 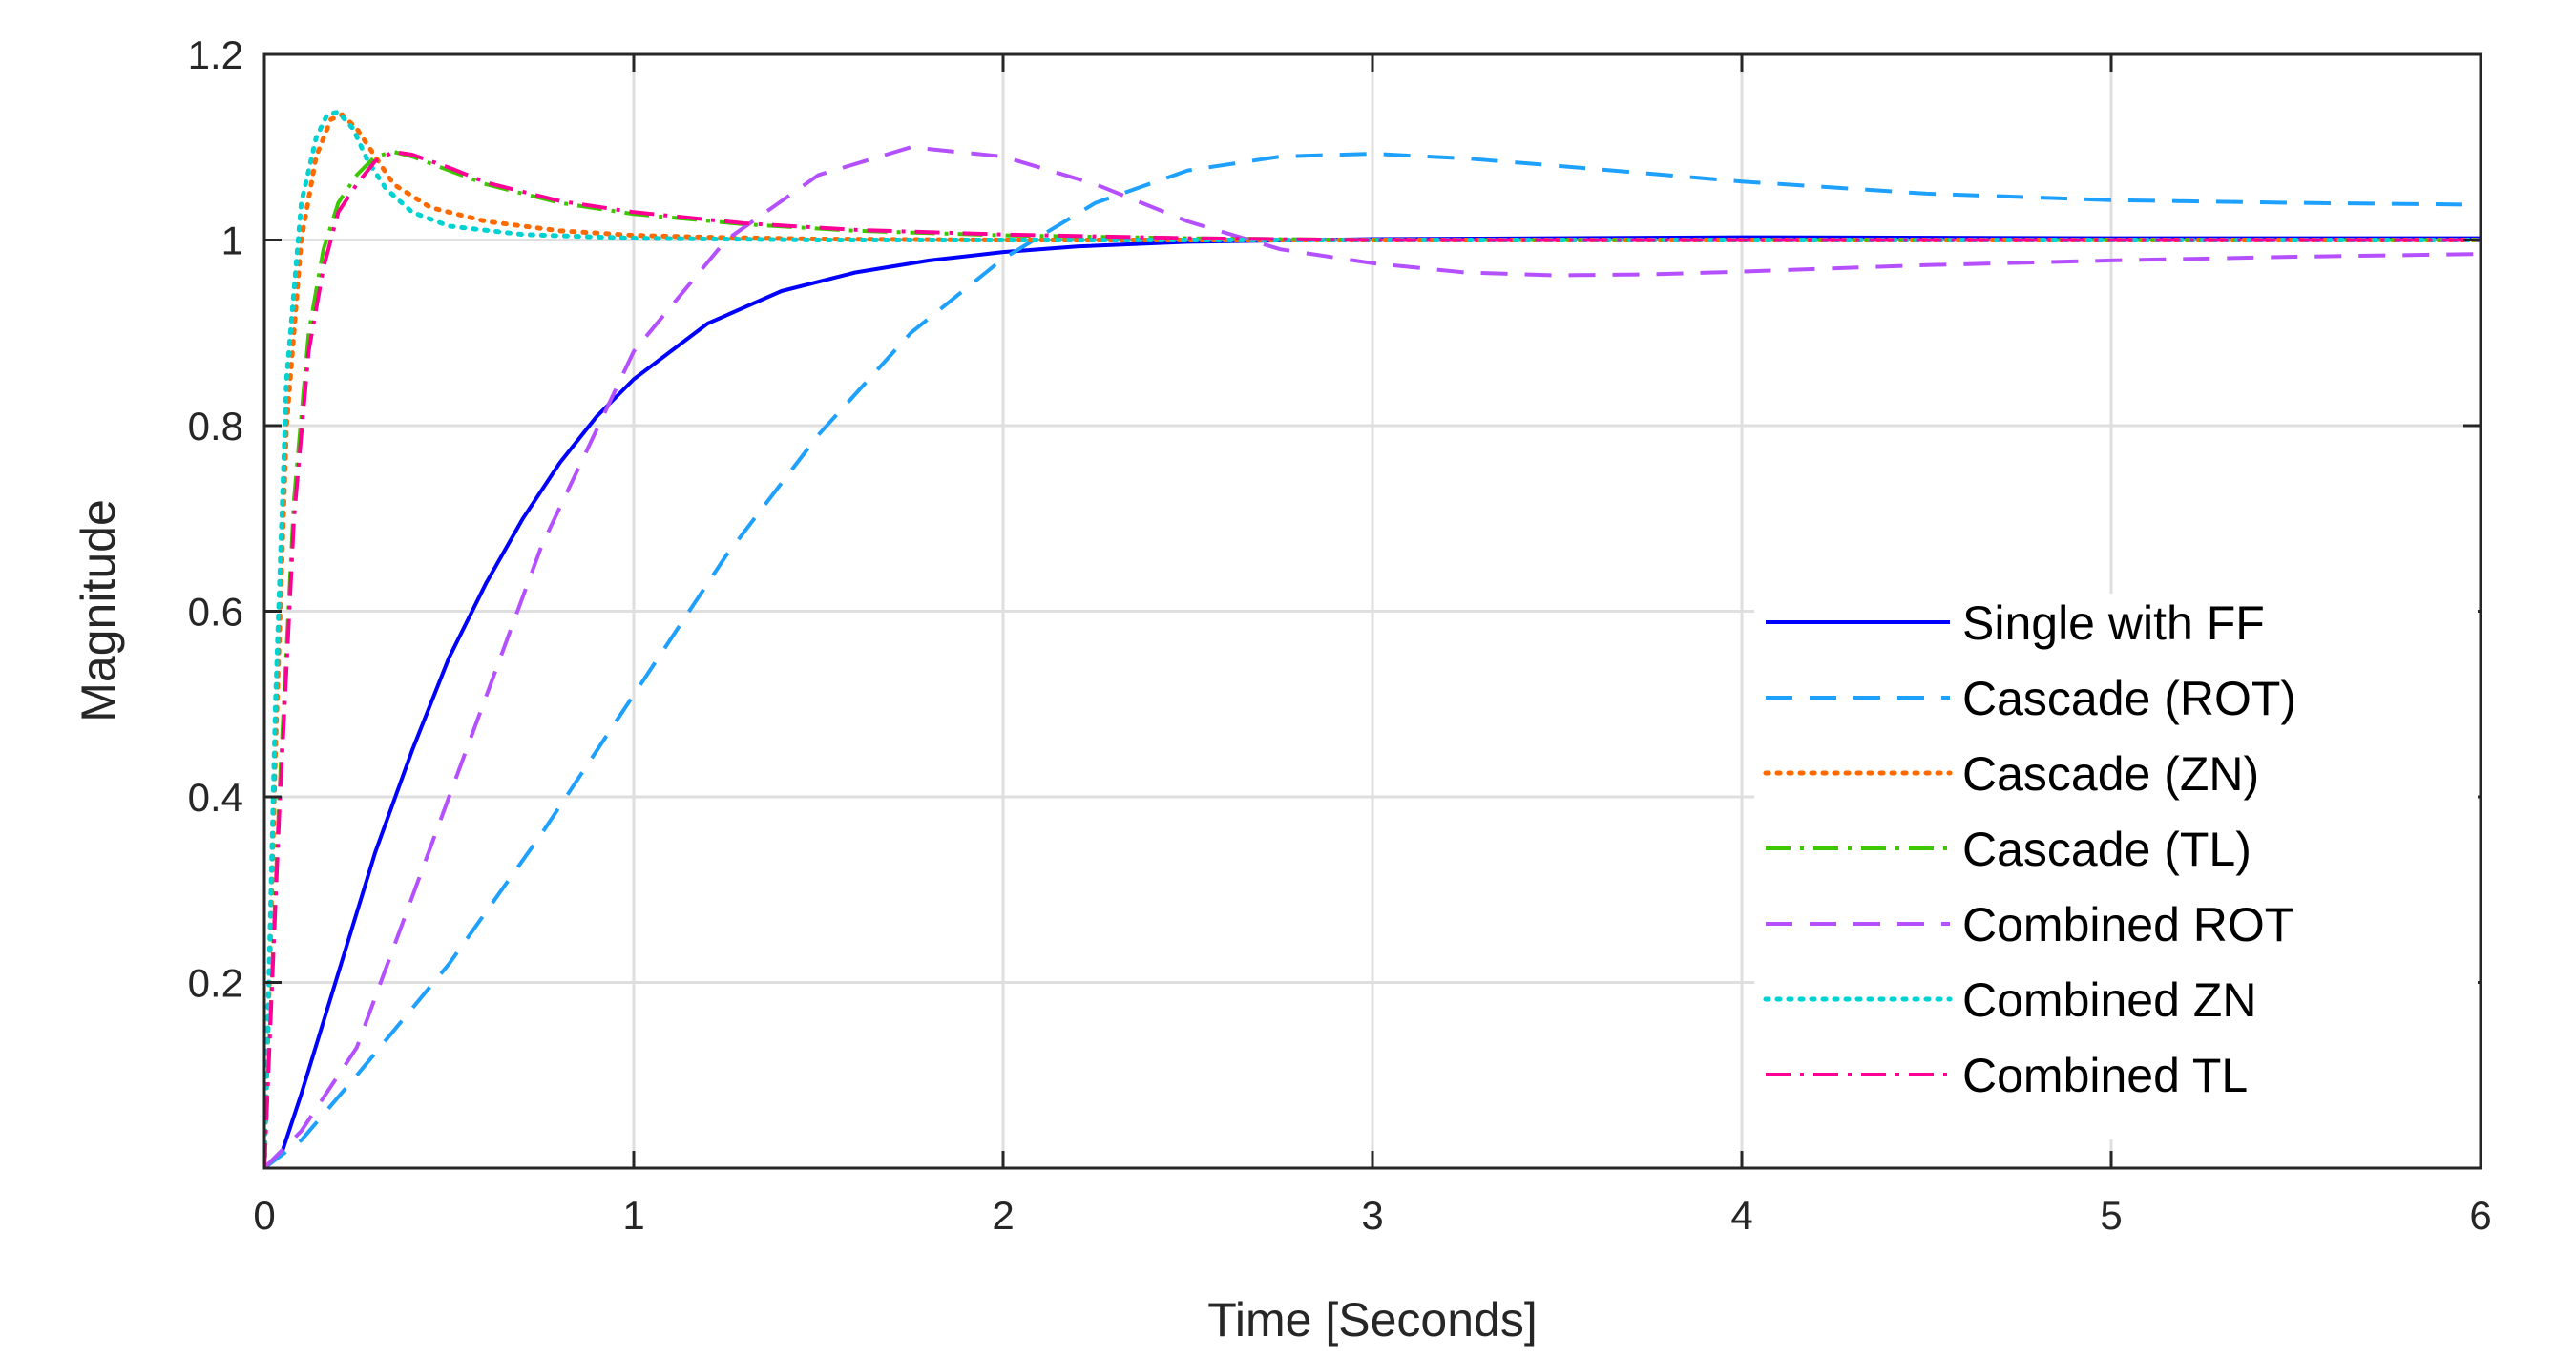 I want to click on legend-label: Combined ROT, so click(x=2127, y=924).